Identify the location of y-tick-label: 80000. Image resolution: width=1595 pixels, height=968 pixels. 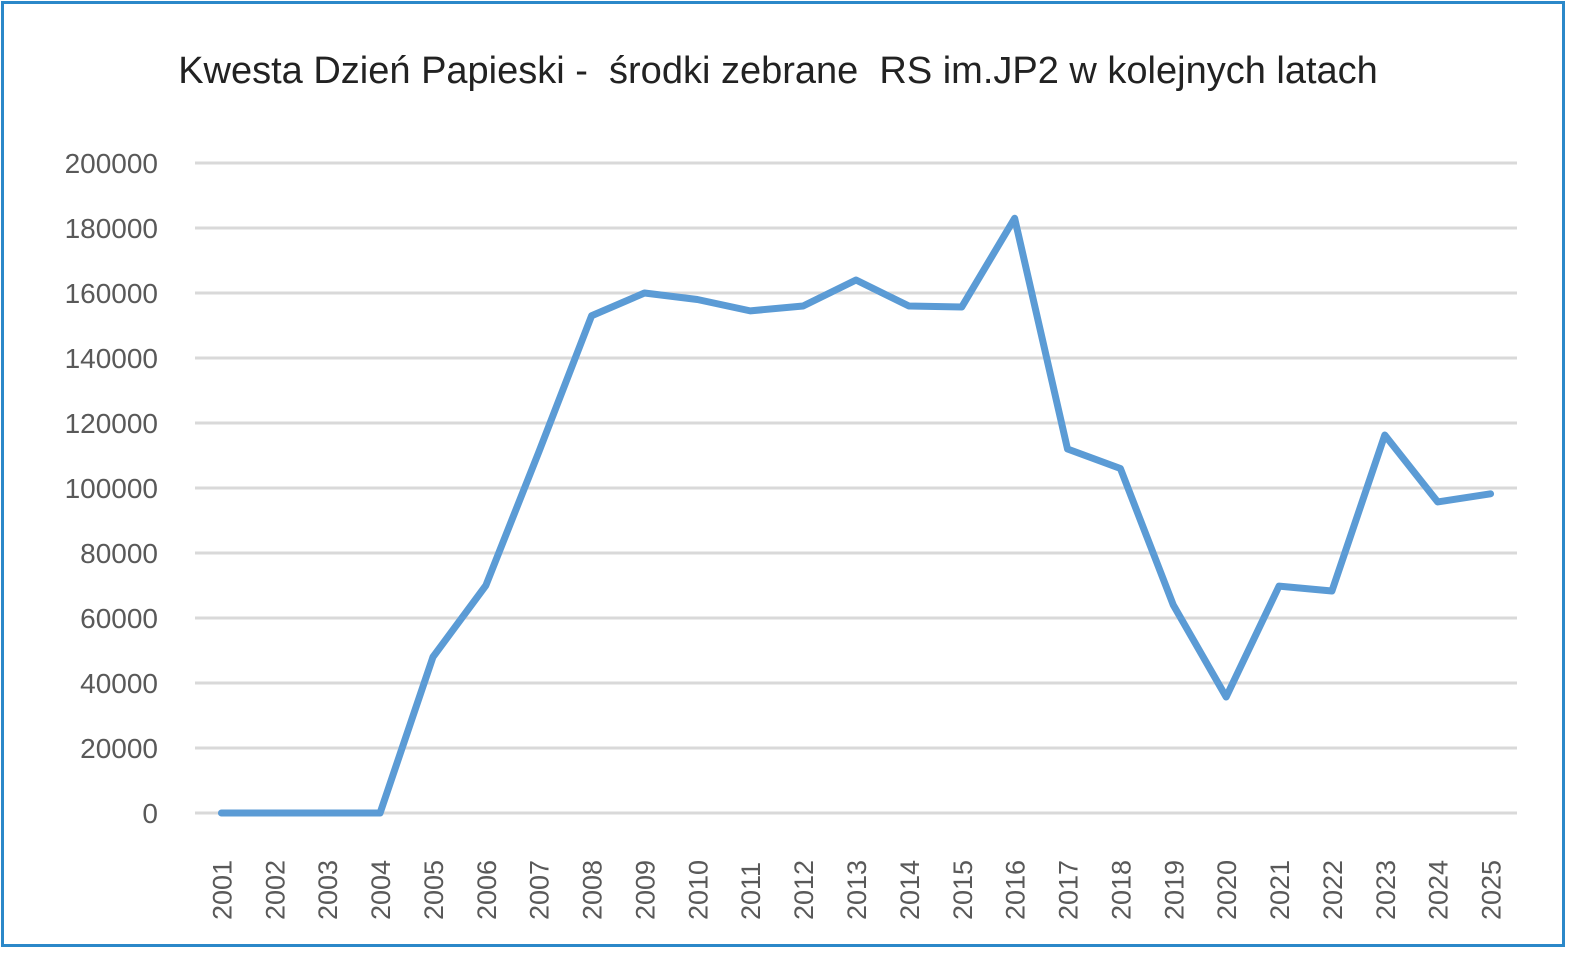
(119, 553).